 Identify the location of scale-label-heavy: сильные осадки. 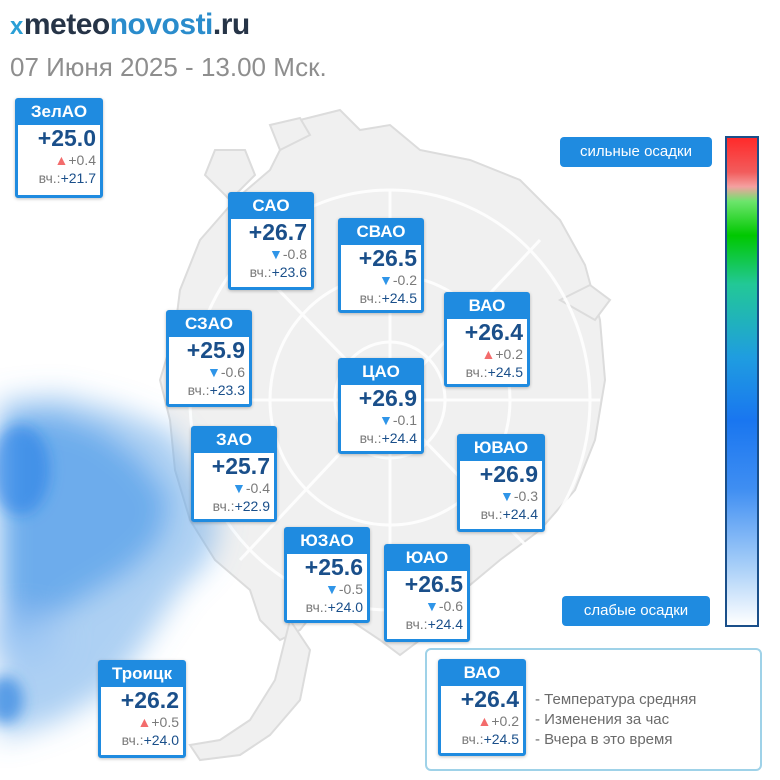
(636, 152).